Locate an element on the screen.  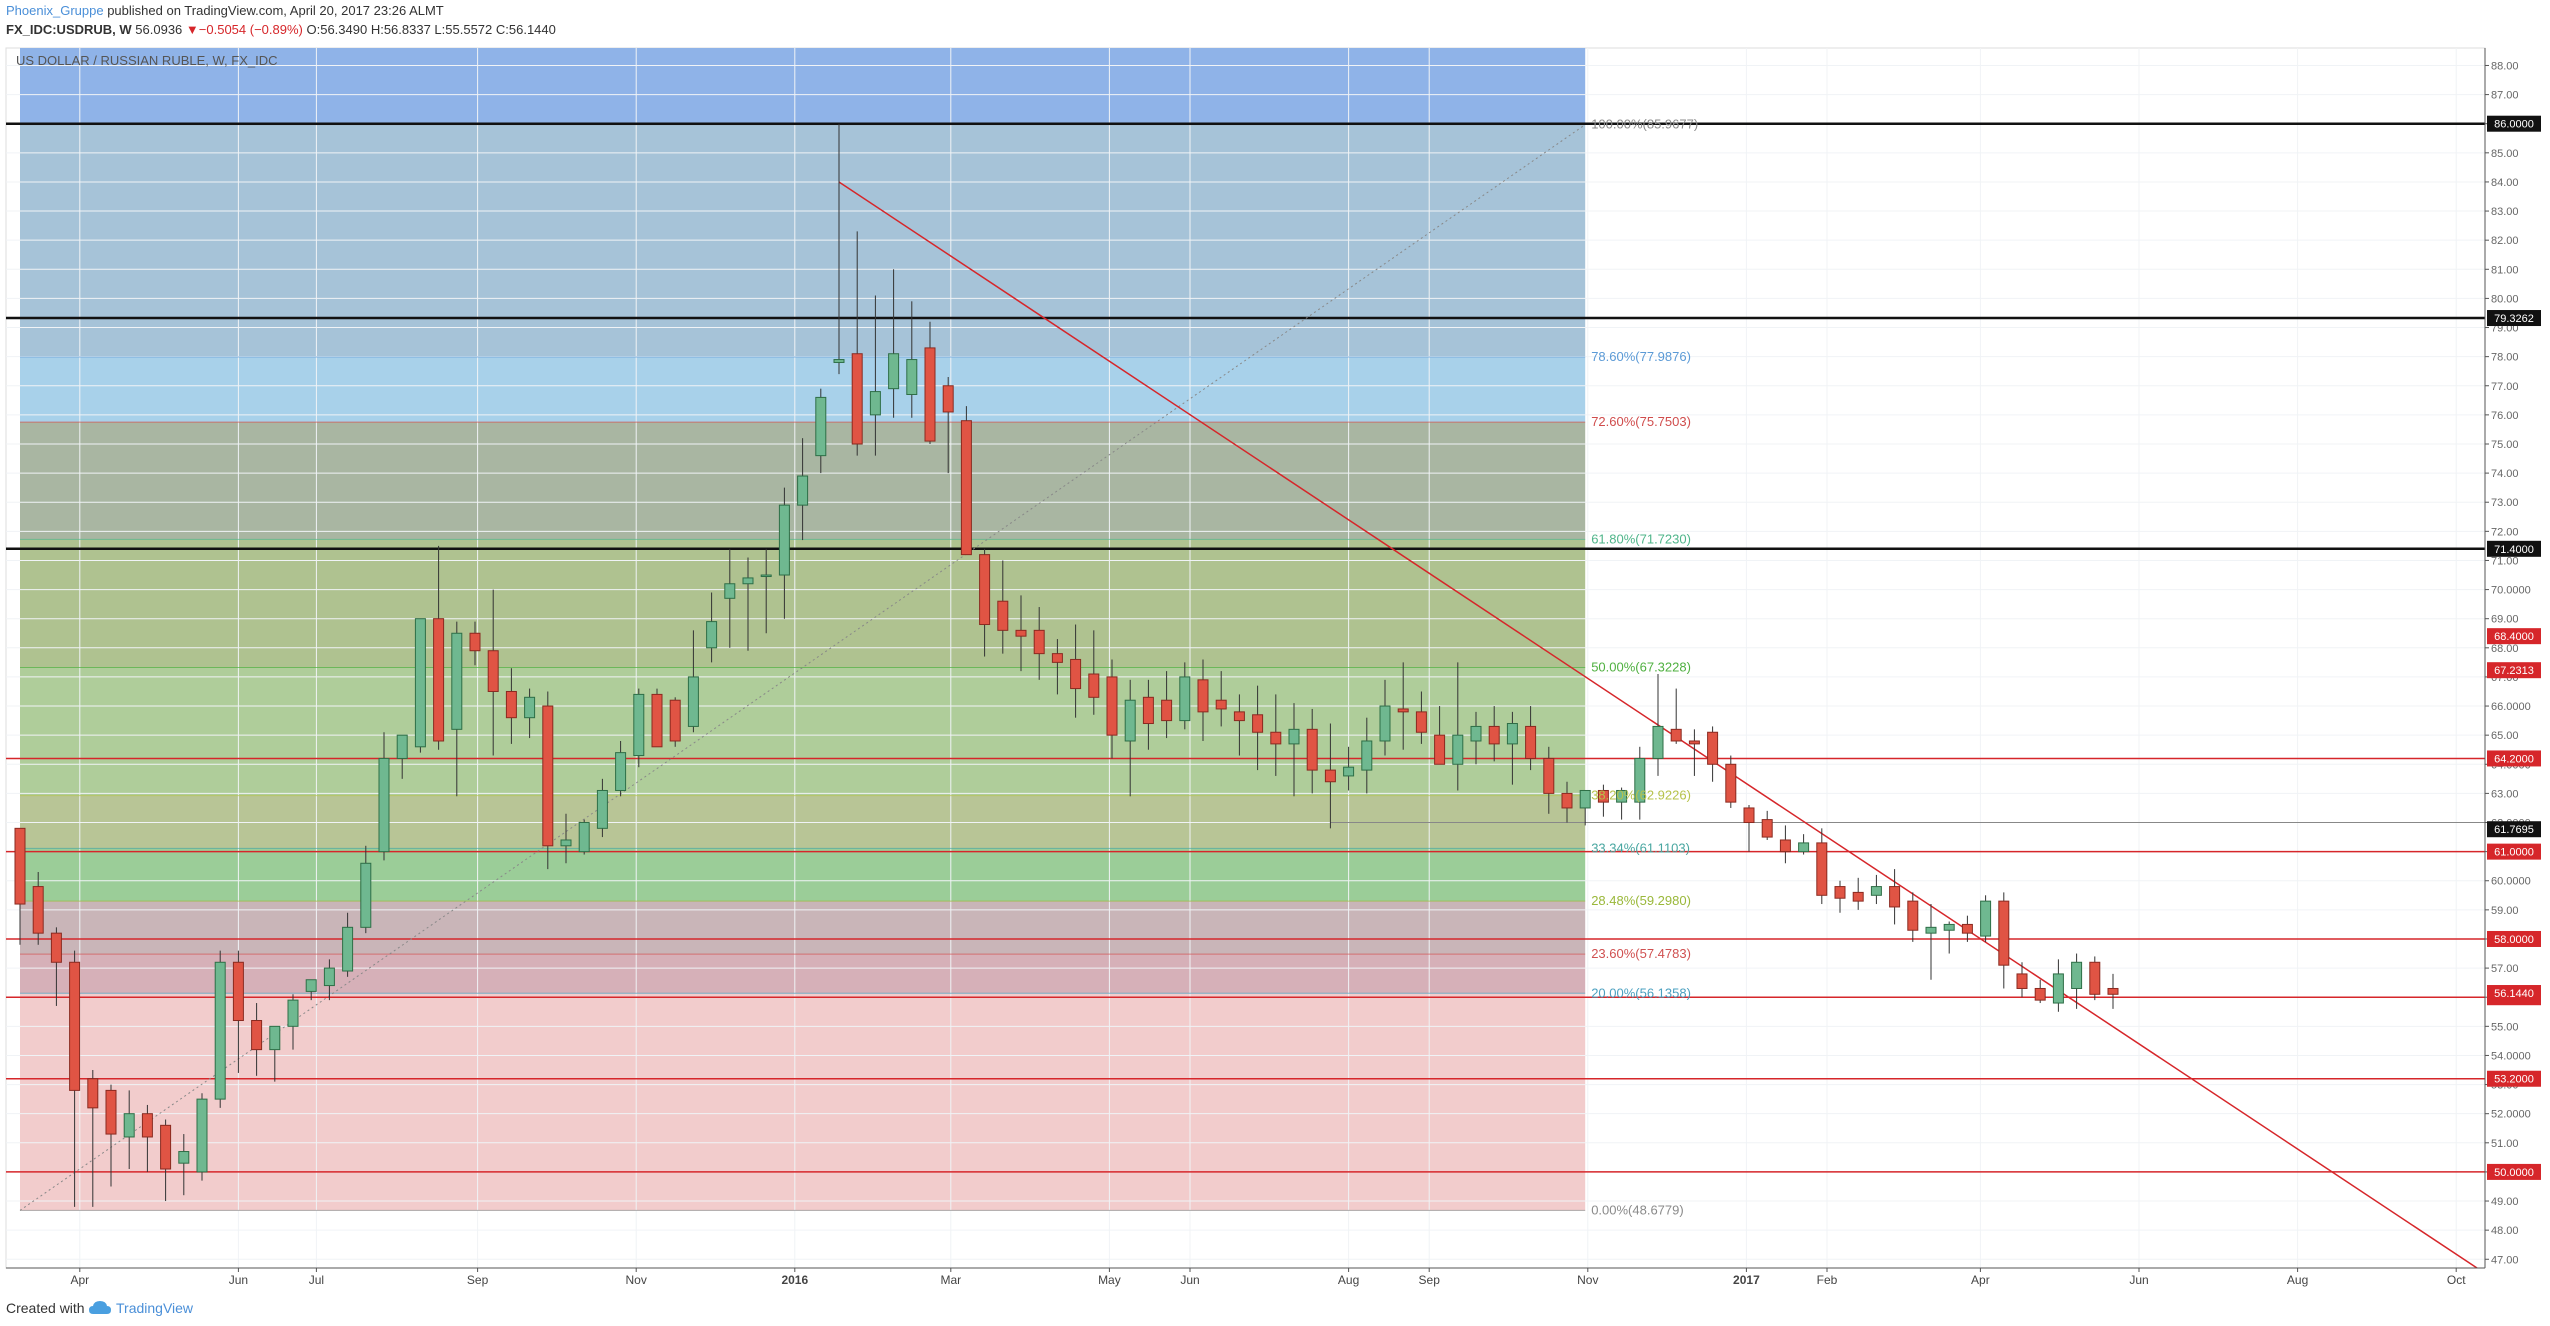
axis-tag-label: 58.0000 is located at coordinates (2514, 940).